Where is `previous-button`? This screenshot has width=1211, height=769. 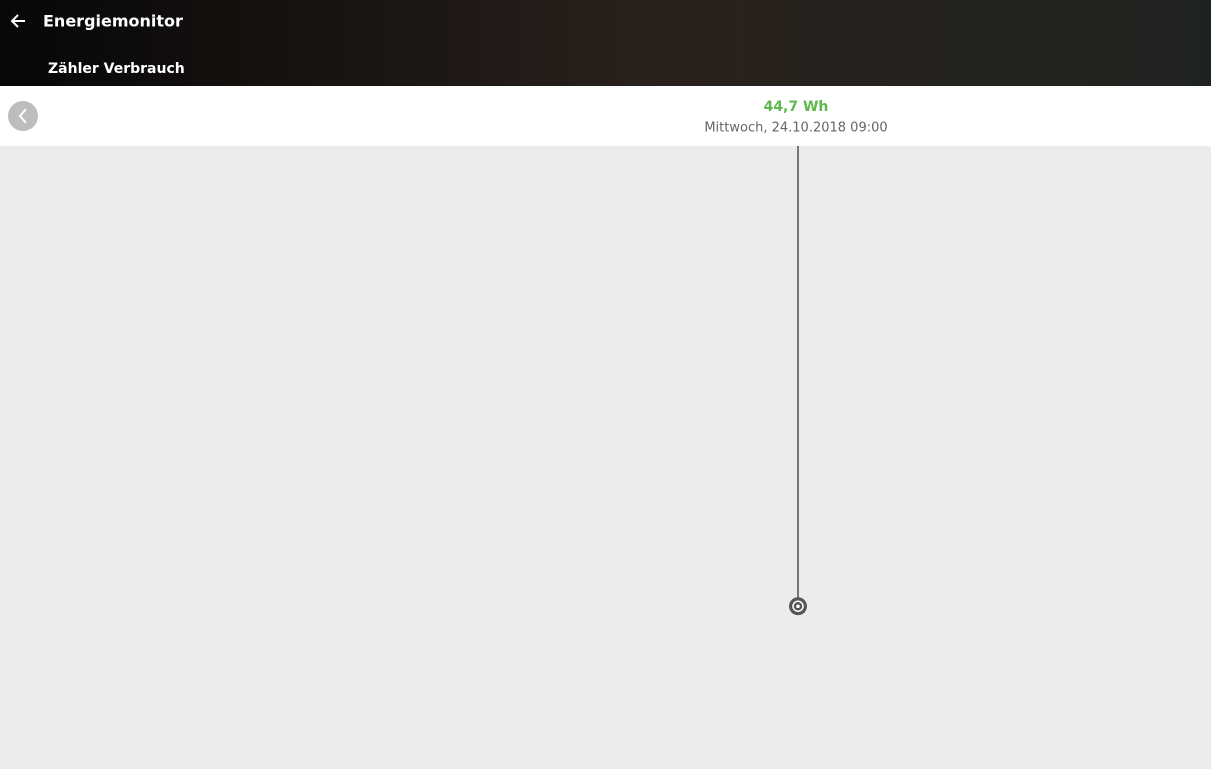
previous-button is located at coordinates (23, 116).